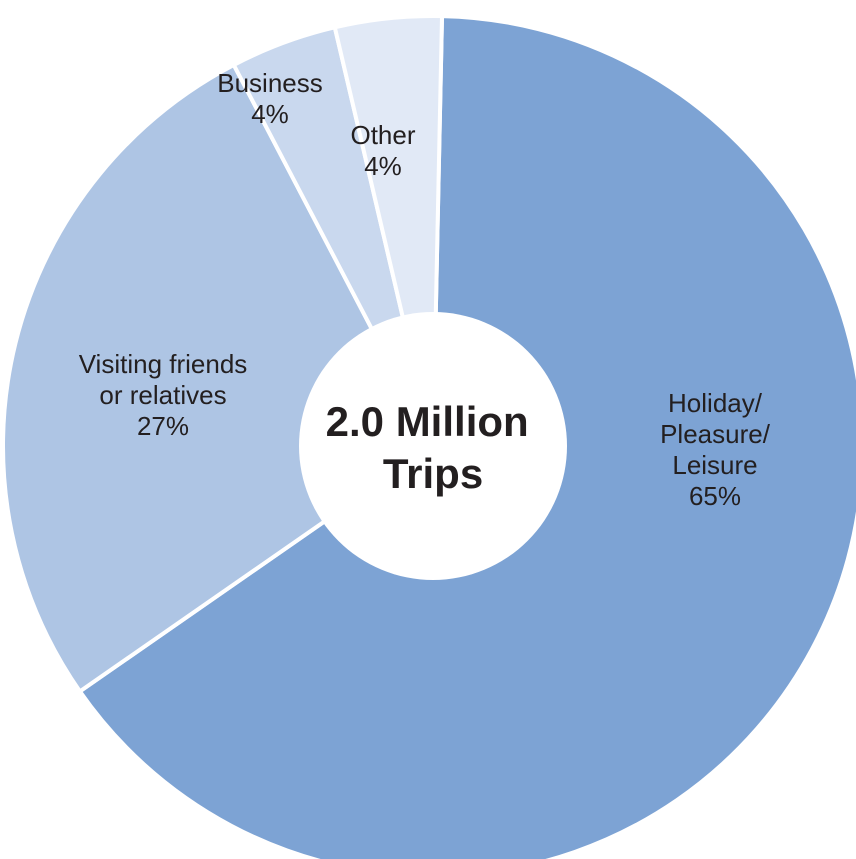 The height and width of the screenshot is (859, 856). What do you see at coordinates (715, 496) in the screenshot?
I see `slice-value-label: 65%` at bounding box center [715, 496].